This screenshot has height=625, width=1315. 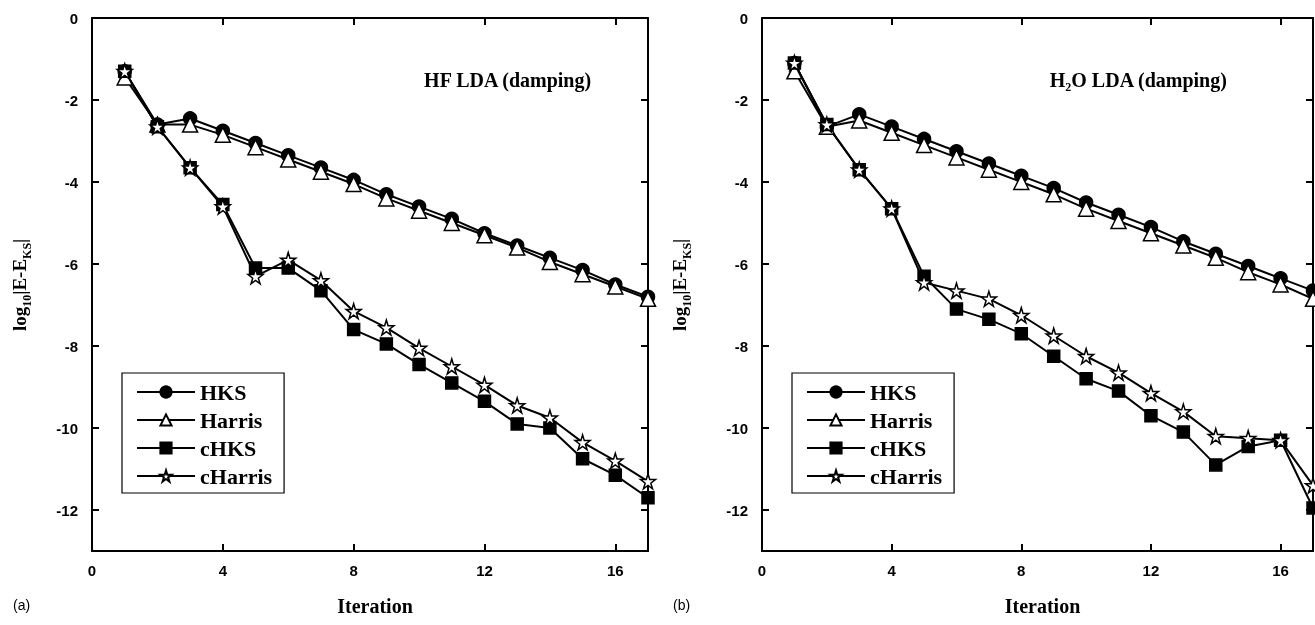 What do you see at coordinates (682, 605) in the screenshot?
I see `text: (b)` at bounding box center [682, 605].